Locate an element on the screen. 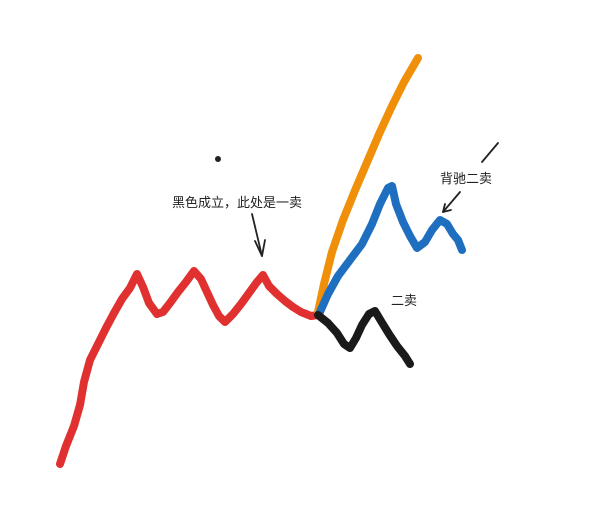 The width and height of the screenshot is (590, 516). stray-stroke is located at coordinates (490, 152).